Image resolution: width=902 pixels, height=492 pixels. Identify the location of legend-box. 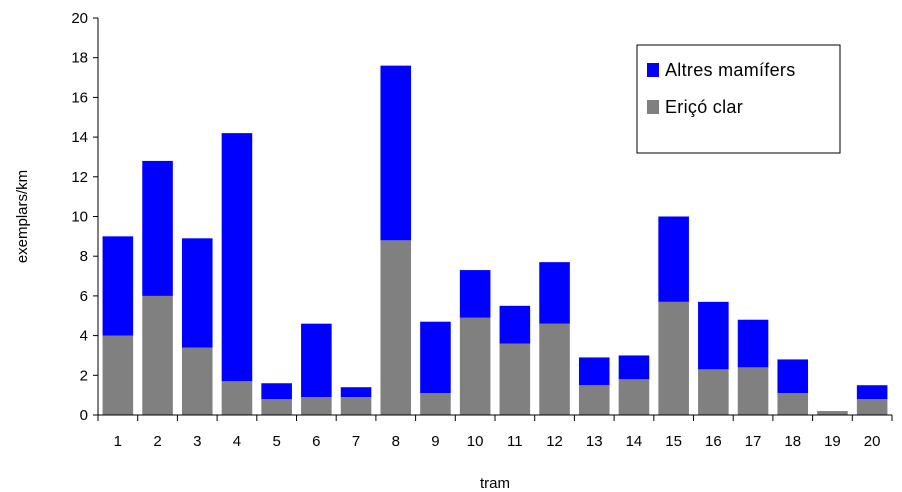
(738, 99).